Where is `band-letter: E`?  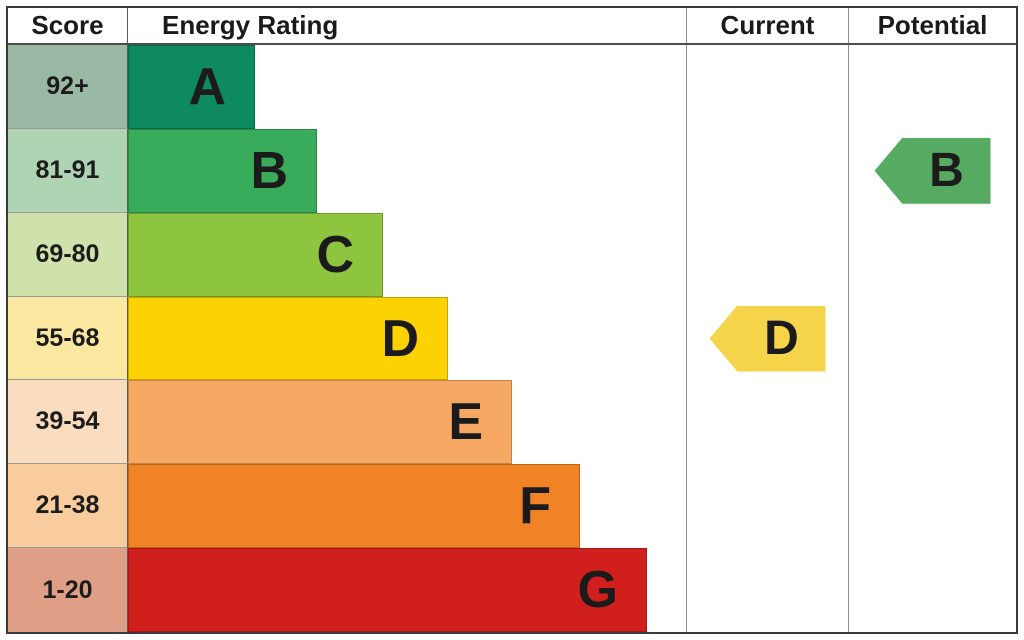
band-letter: E is located at coordinates (465, 422).